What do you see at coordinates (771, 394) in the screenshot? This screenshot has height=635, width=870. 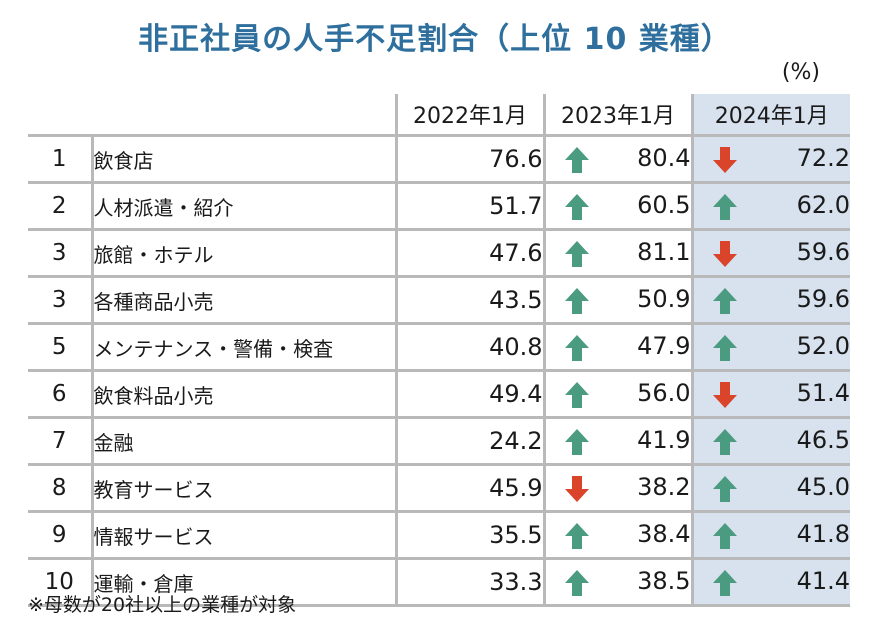 I see `value-2024-cell: 51.4` at bounding box center [771, 394].